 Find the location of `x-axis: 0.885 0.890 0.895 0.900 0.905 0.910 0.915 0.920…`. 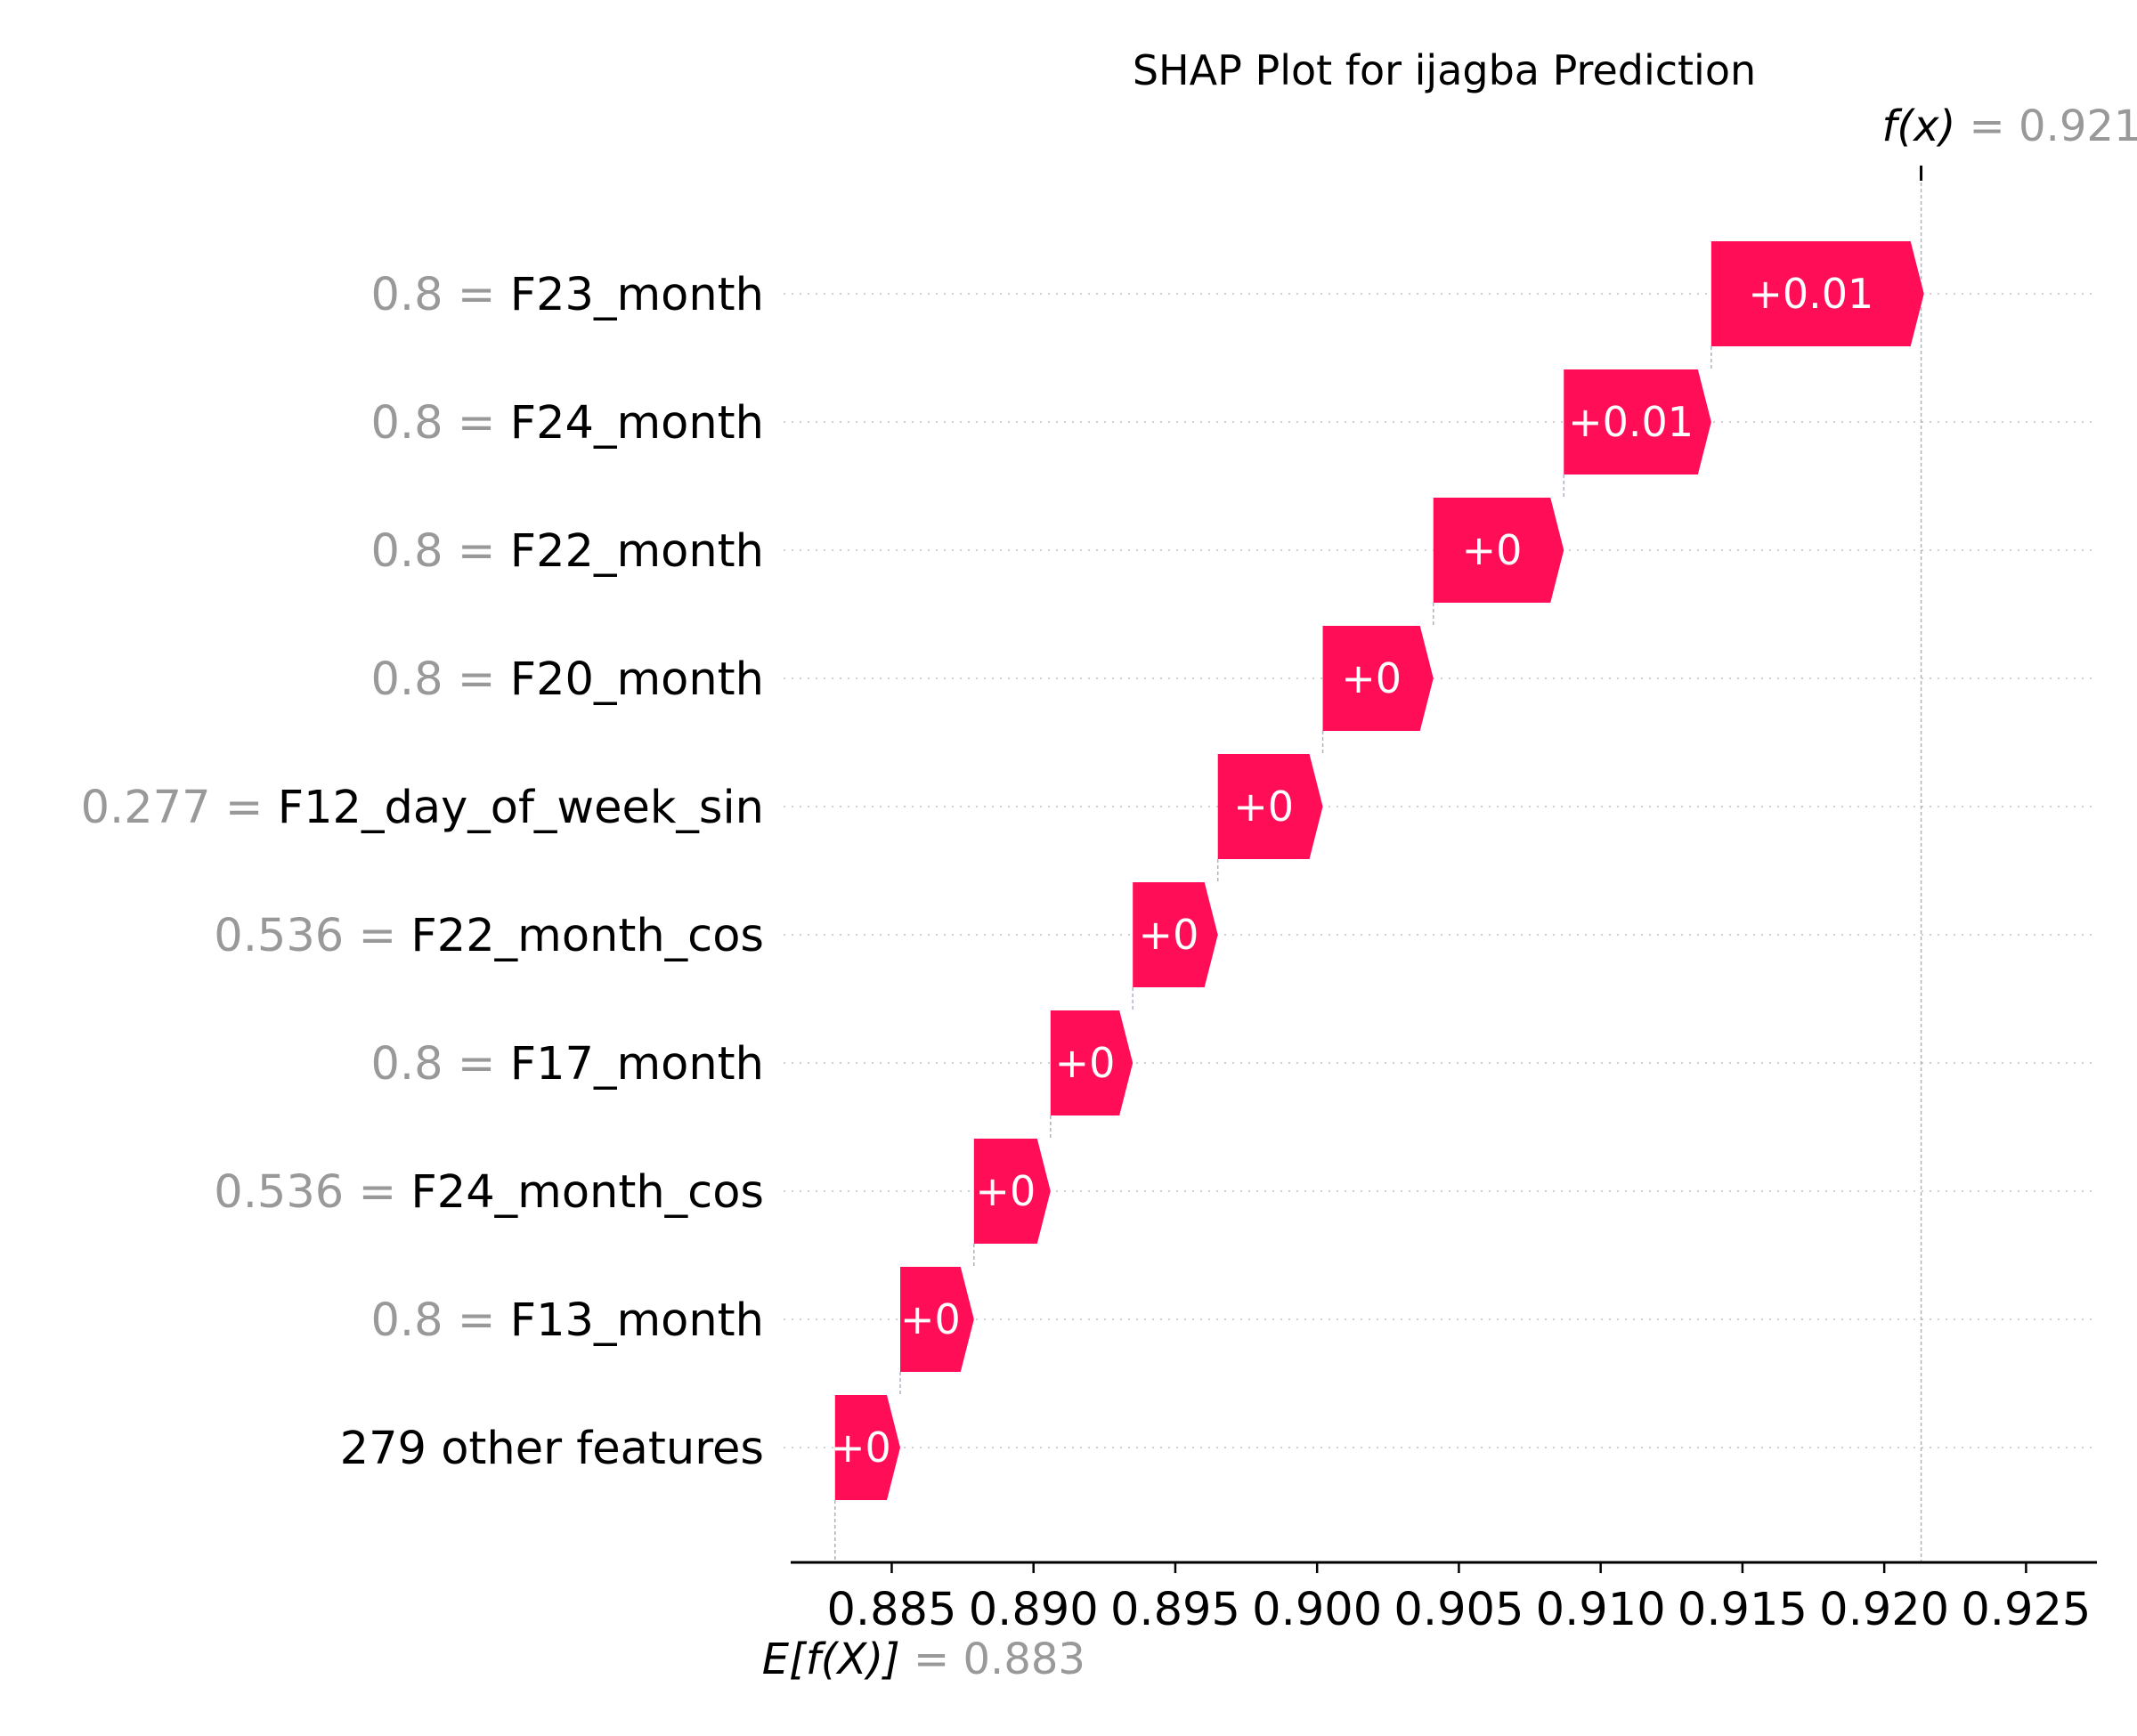

x-axis: 0.885 0.890 0.895 0.900 0.905 0.910 0.915 0.920… is located at coordinates (1444, 1598).